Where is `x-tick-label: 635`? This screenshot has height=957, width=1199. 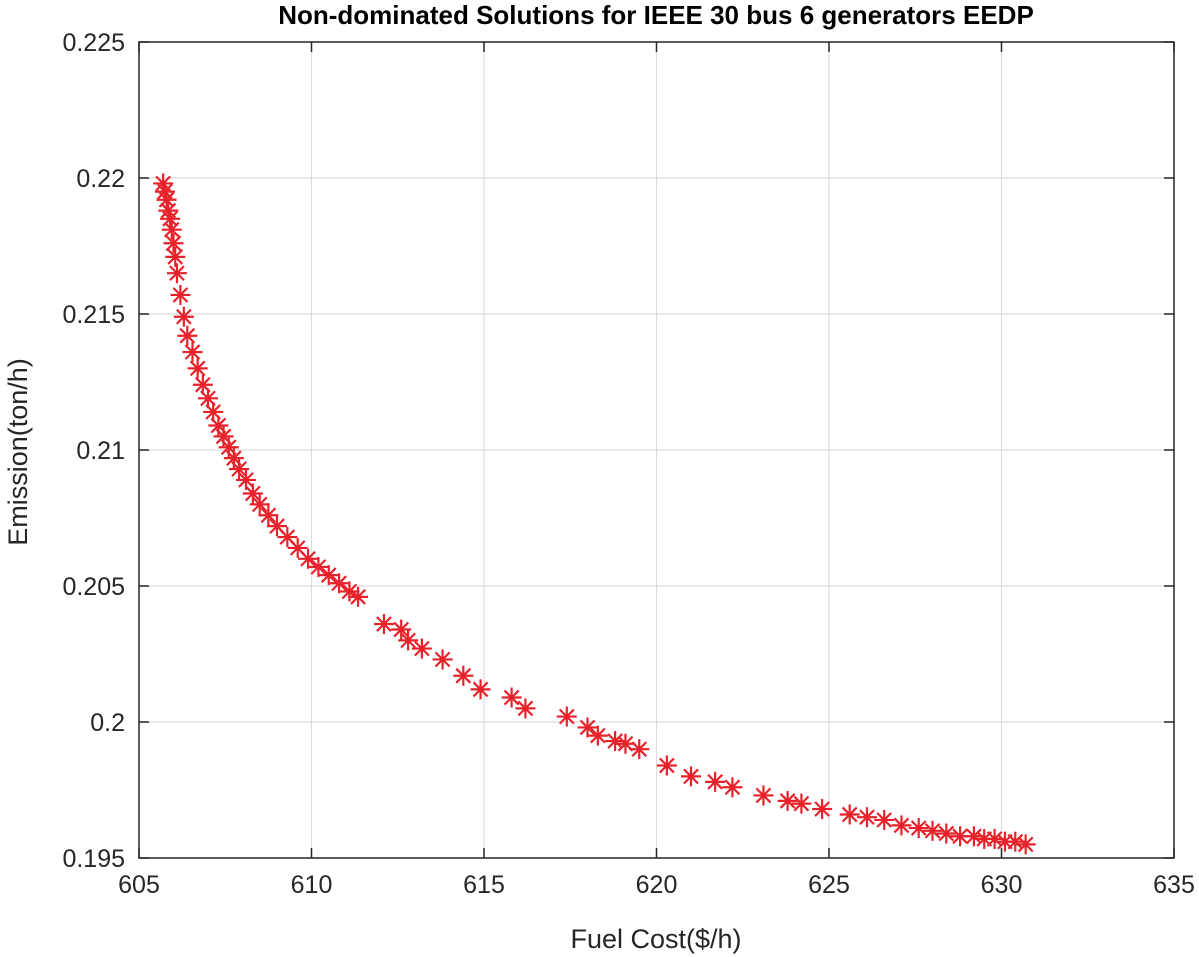 x-tick-label: 635 is located at coordinates (1174, 885).